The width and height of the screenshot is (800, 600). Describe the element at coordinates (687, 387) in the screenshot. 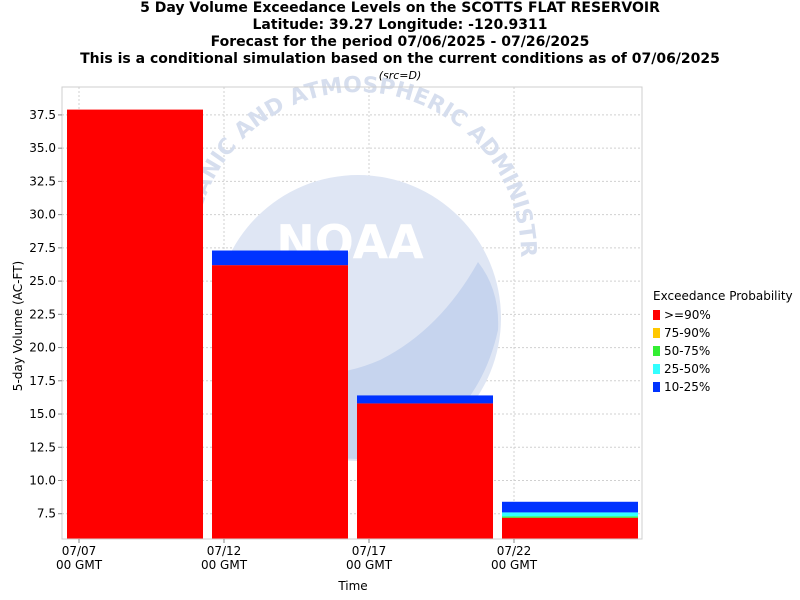

I see `legend-label: 10-25%` at that location.